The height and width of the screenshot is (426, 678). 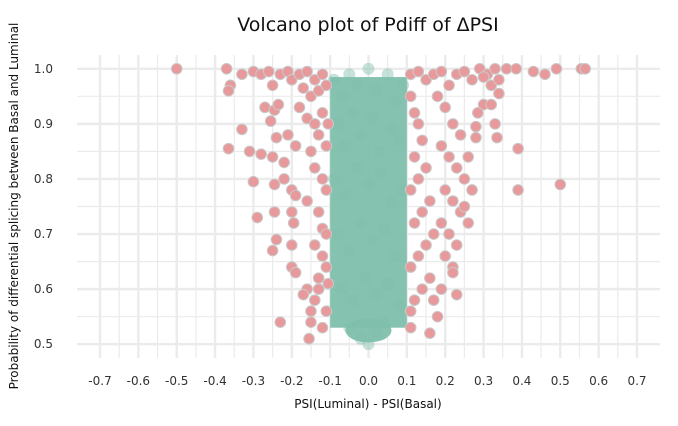 I want to click on y-tick-label: 0.5, so click(x=43, y=344).